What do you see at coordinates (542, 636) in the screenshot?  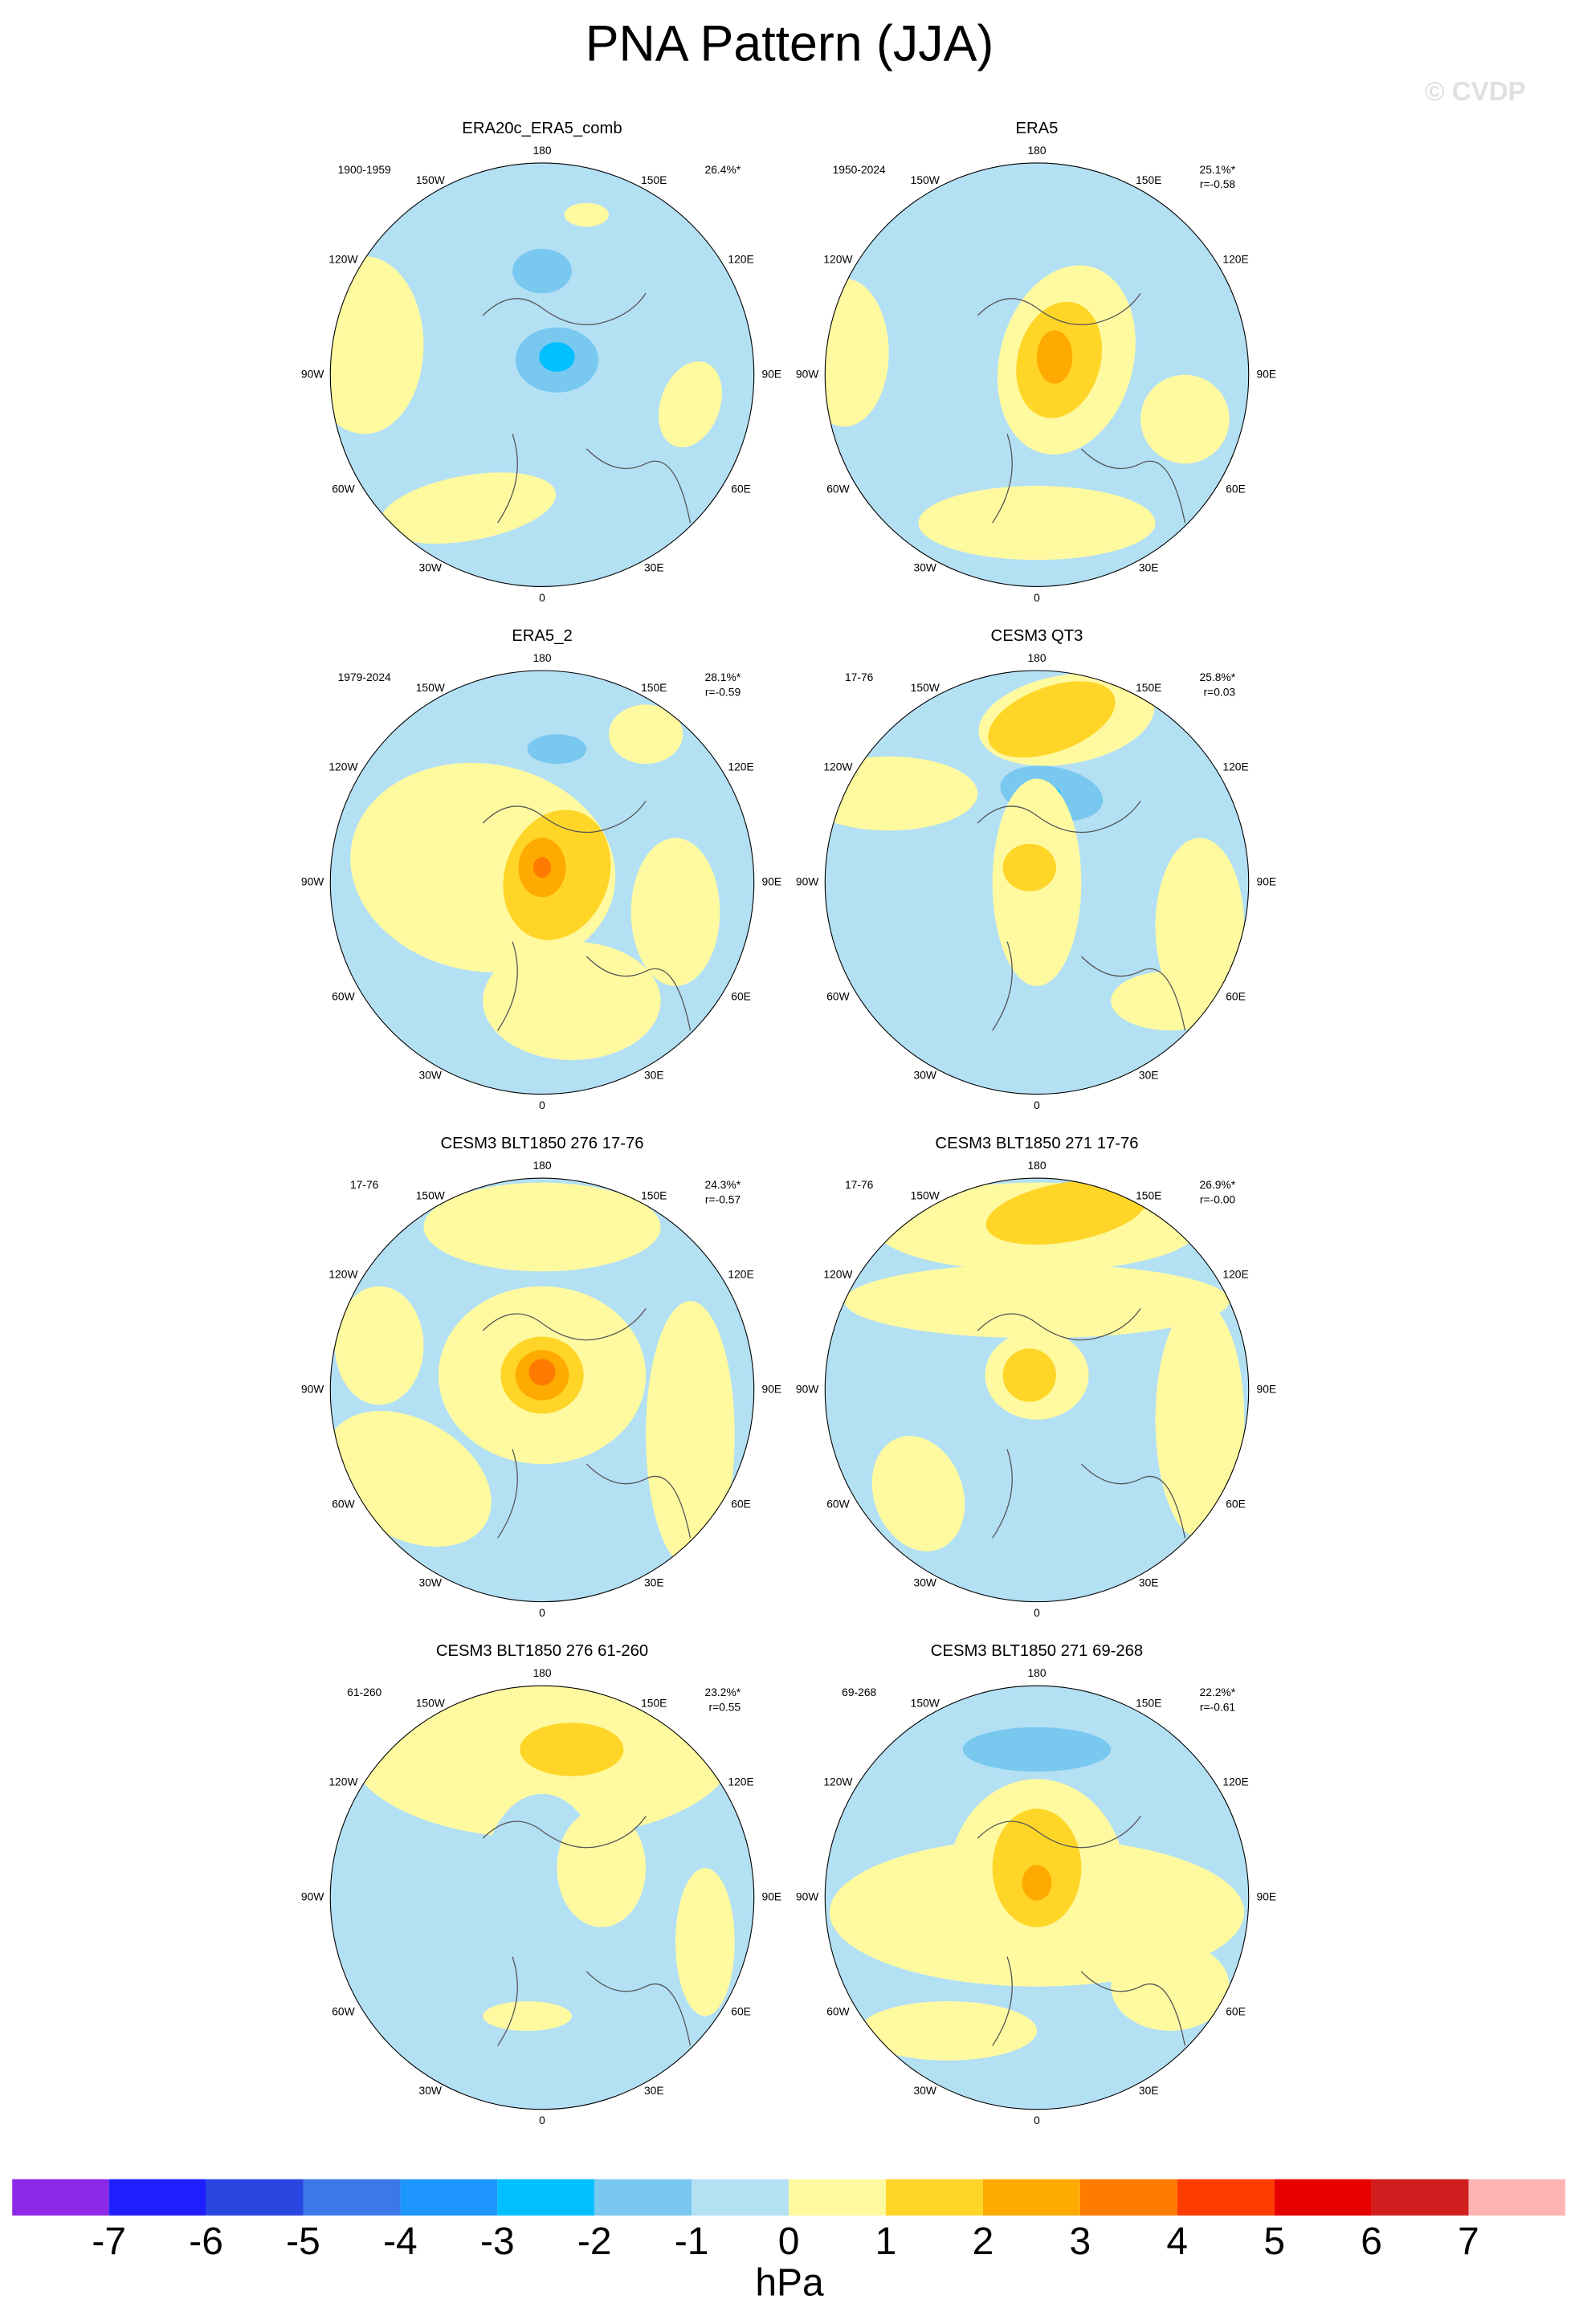 I see `panel-title: ERA5_2` at bounding box center [542, 636].